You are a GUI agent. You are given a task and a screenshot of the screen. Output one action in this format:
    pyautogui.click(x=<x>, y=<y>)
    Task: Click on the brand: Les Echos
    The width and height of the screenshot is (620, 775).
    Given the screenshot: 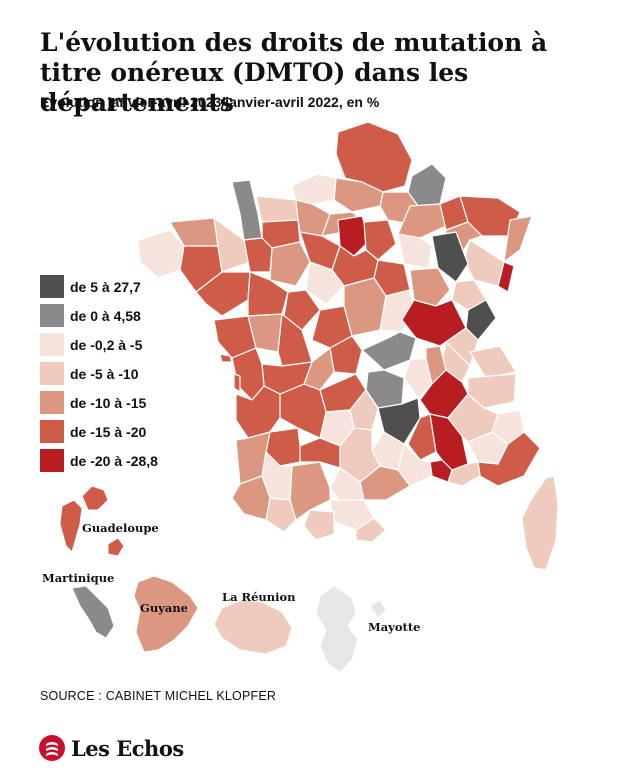 What is the action you would take?
    pyautogui.click(x=111, y=748)
    